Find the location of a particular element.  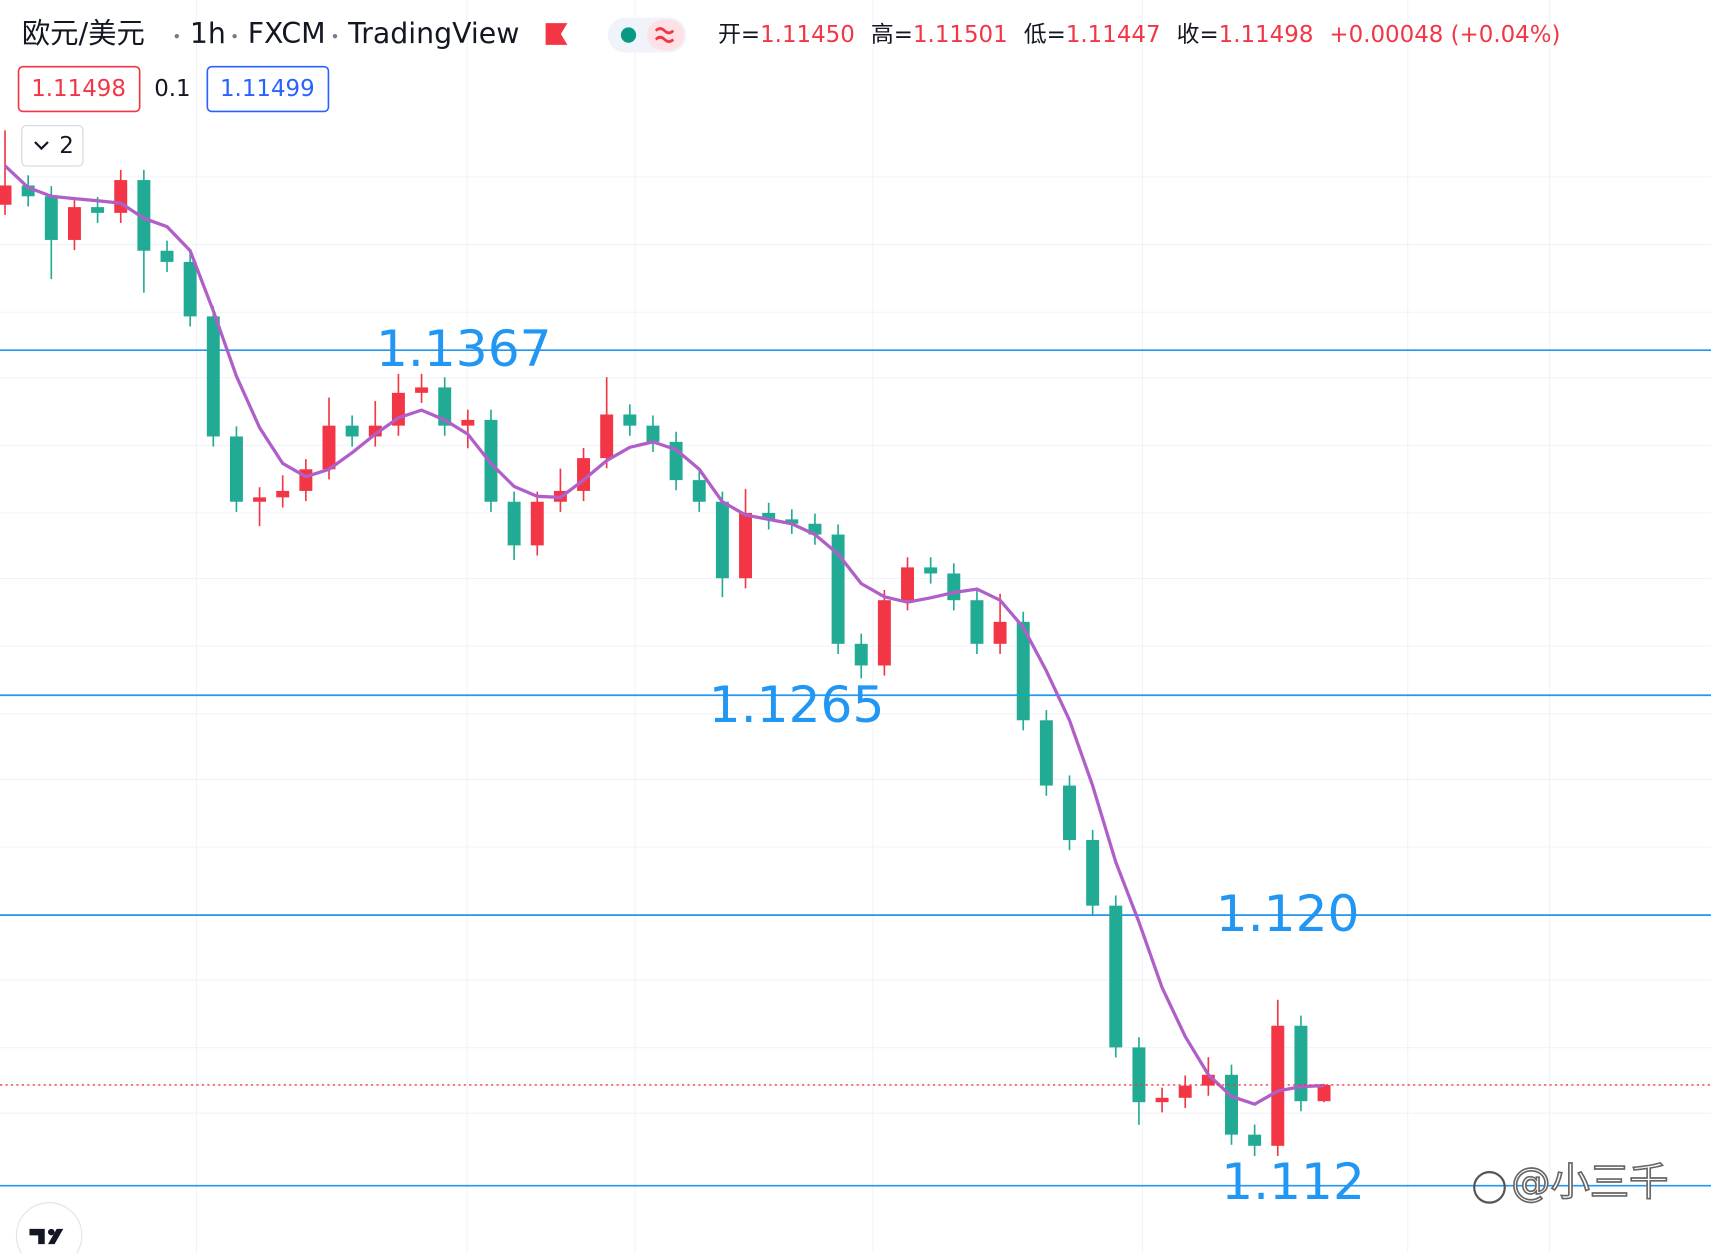

change: +0.00048 (+0.04%) is located at coordinates (1444, 35).